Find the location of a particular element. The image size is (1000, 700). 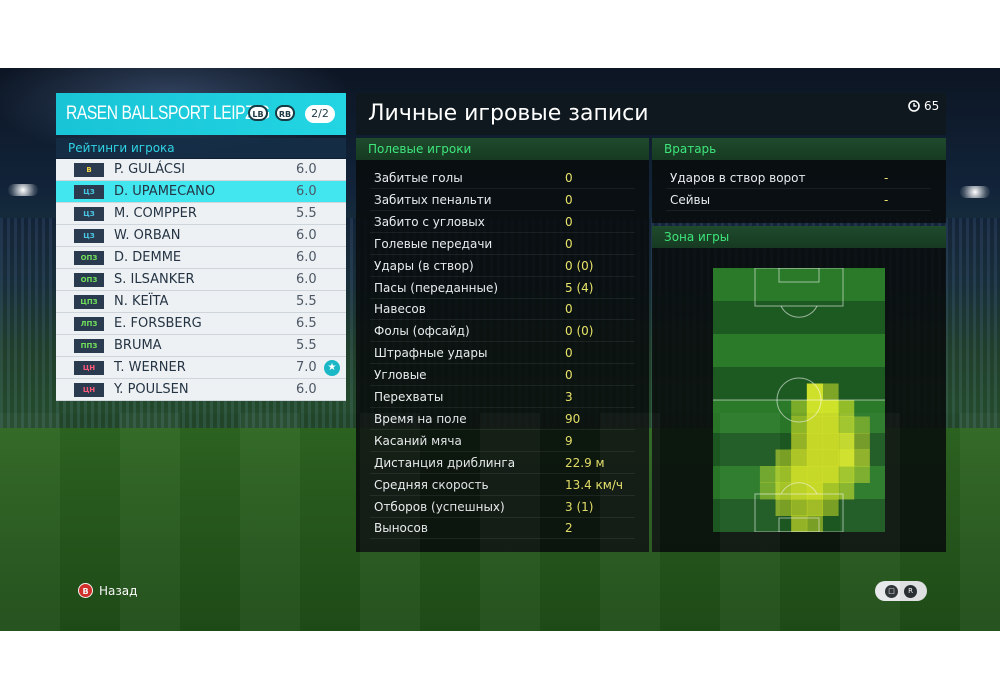

player-row: В P. GULÁCSI 6.0 is located at coordinates (201, 170).